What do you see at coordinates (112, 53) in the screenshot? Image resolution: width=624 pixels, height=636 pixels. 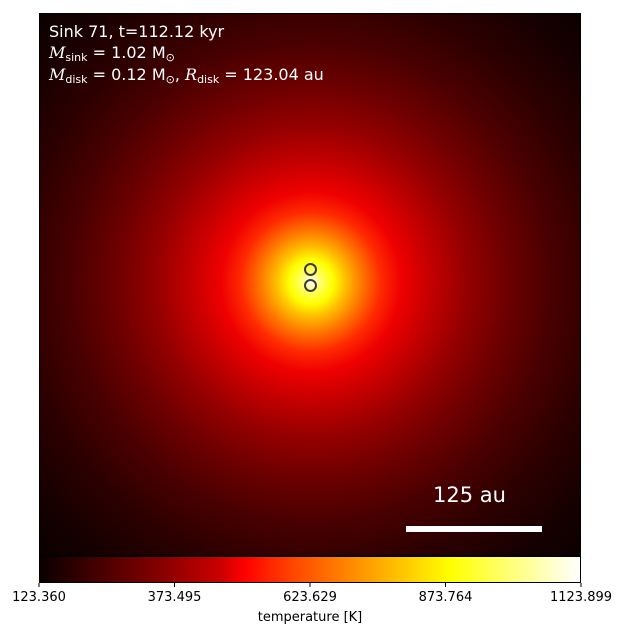 I see `sink-mass-annotation: Msink = 1.02 M⊙` at bounding box center [112, 53].